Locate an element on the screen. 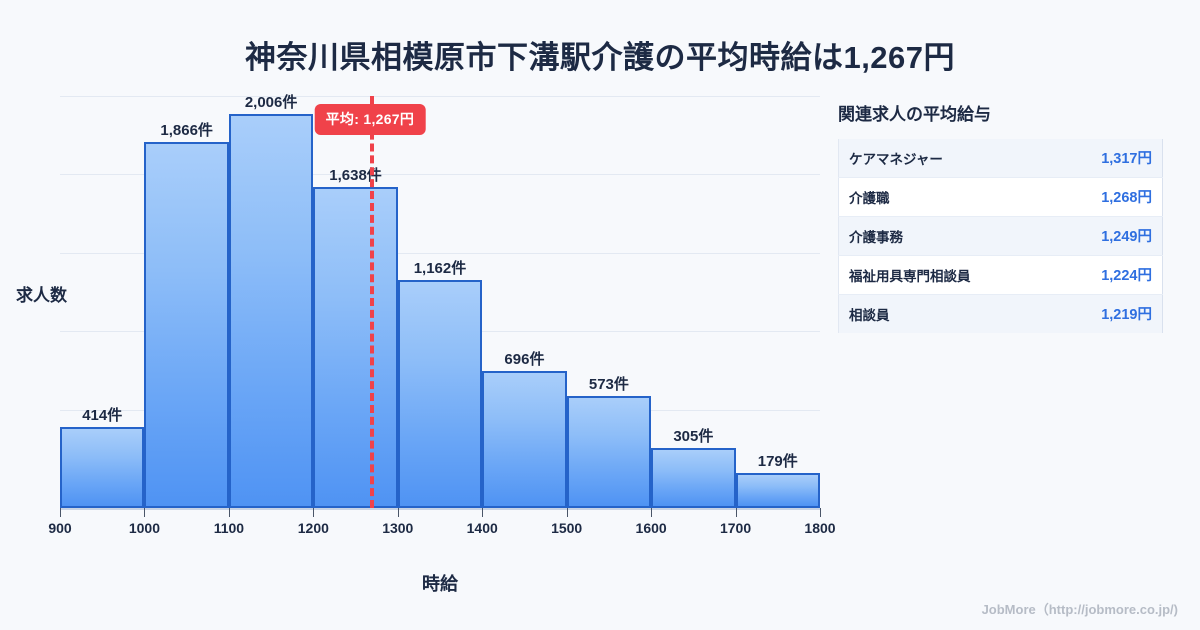 Image resolution: width=1200 pixels, height=630 pixels. page-title: 神奈川県相模原市下溝駅介護の平均時給は1,267円 is located at coordinates (600, 57).